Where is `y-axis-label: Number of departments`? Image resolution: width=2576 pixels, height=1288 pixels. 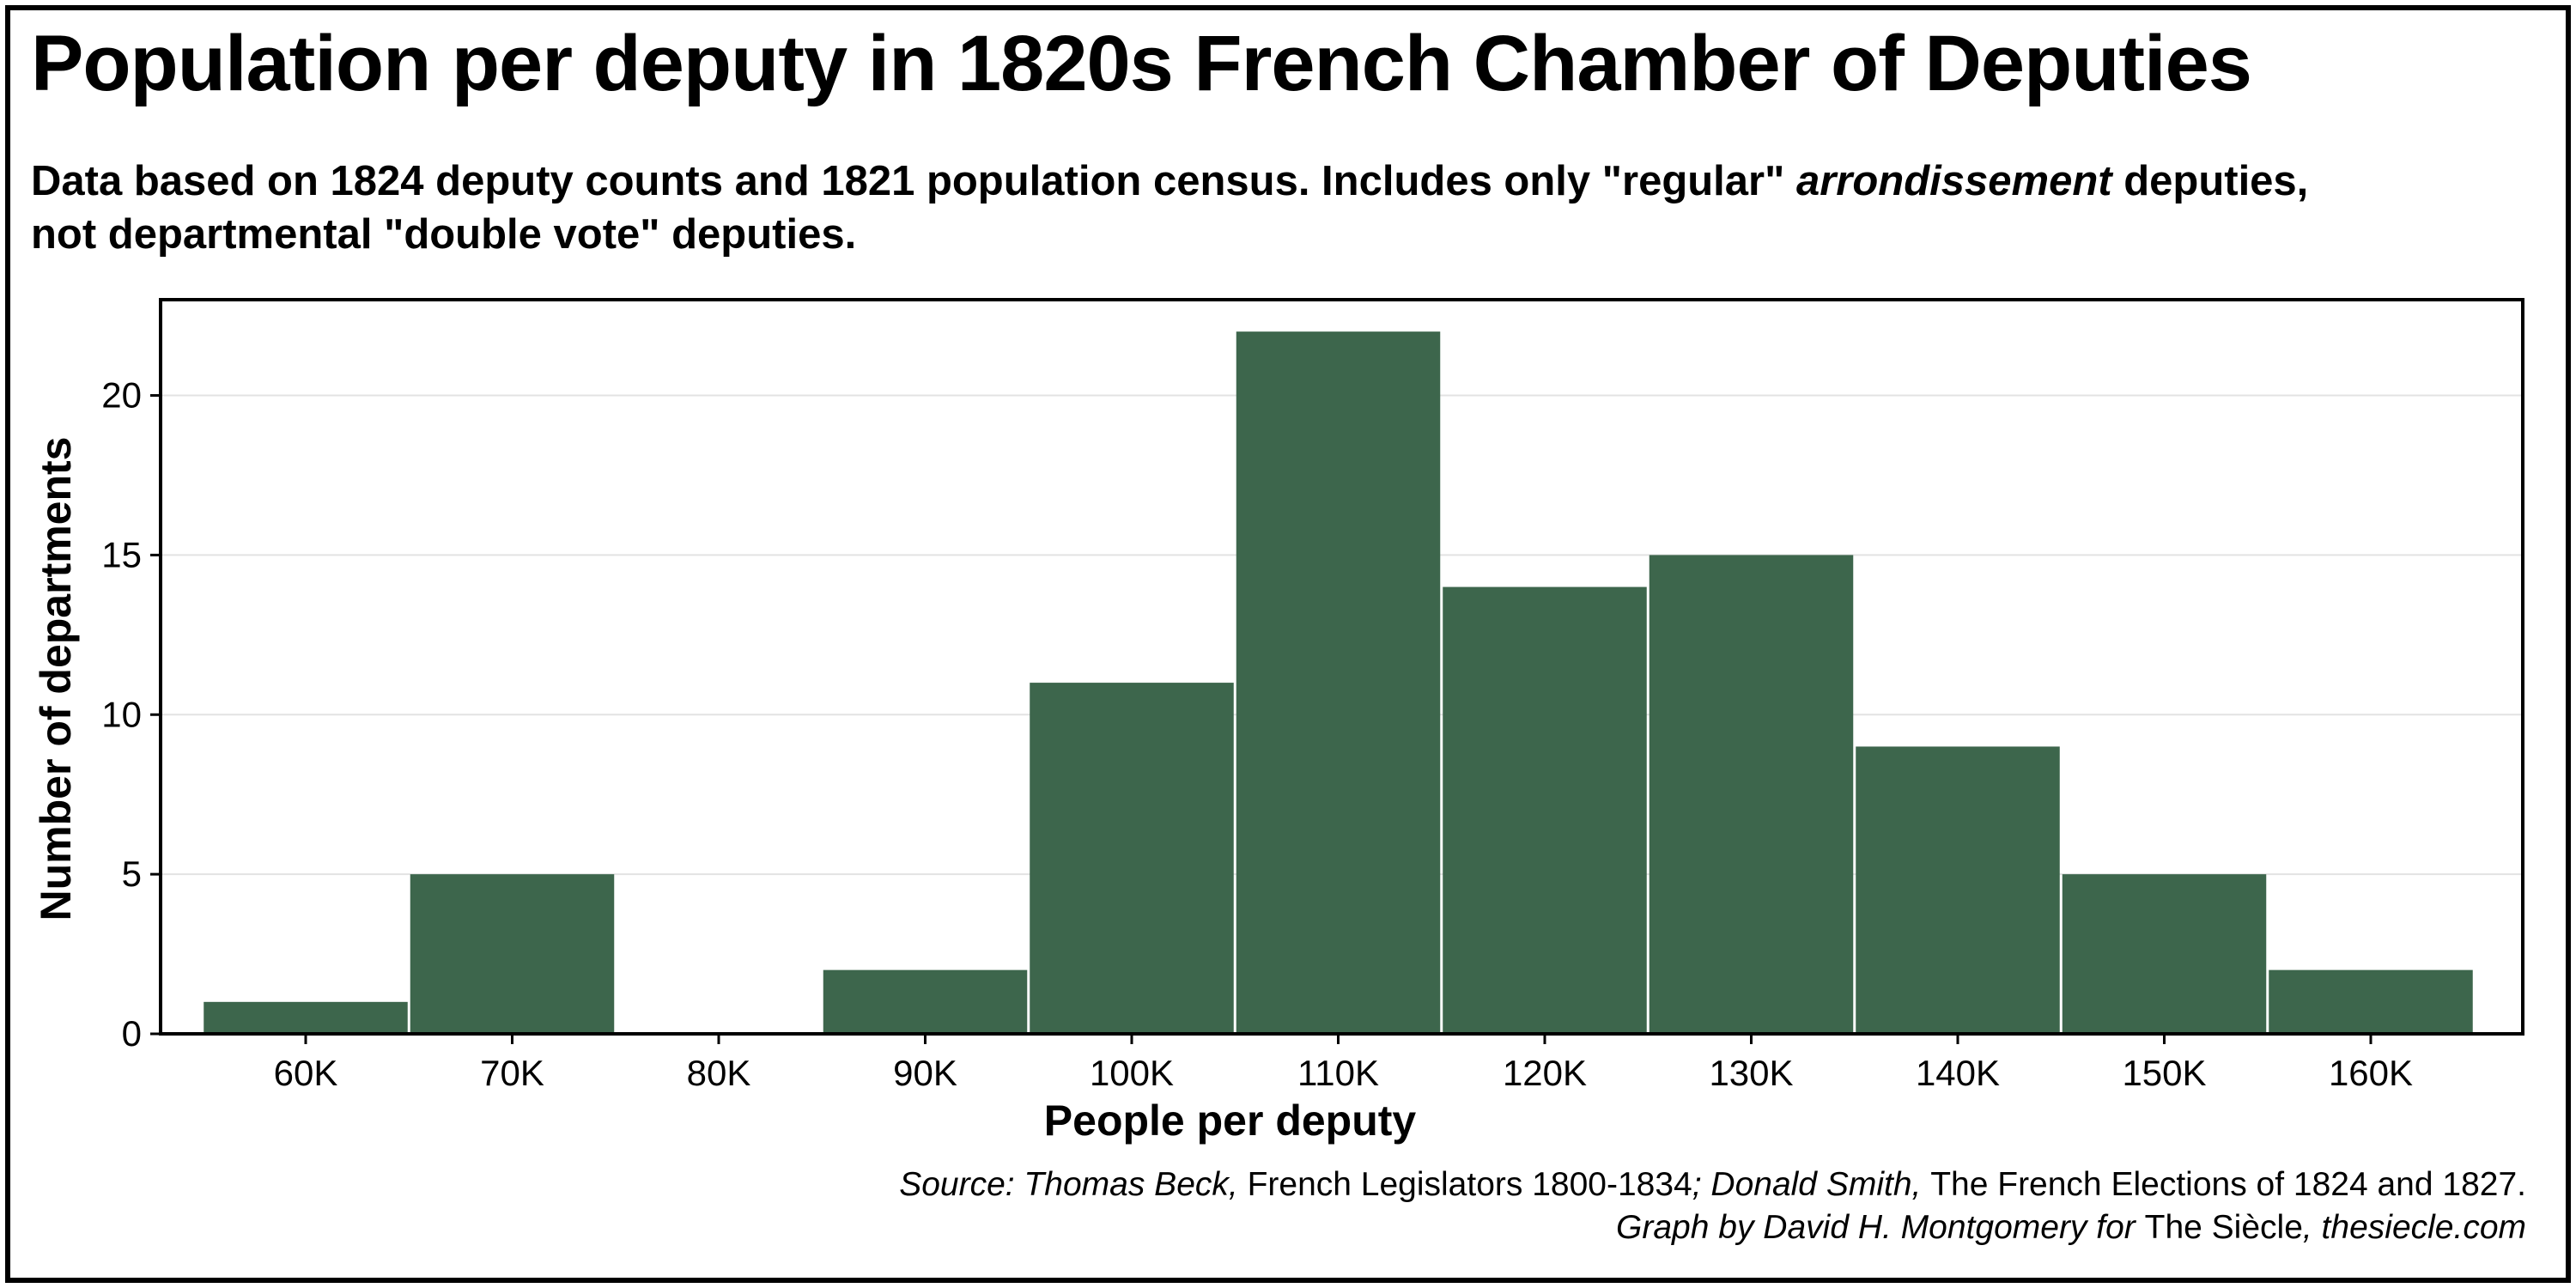
y-axis-label: Number of departments is located at coordinates (56, 679).